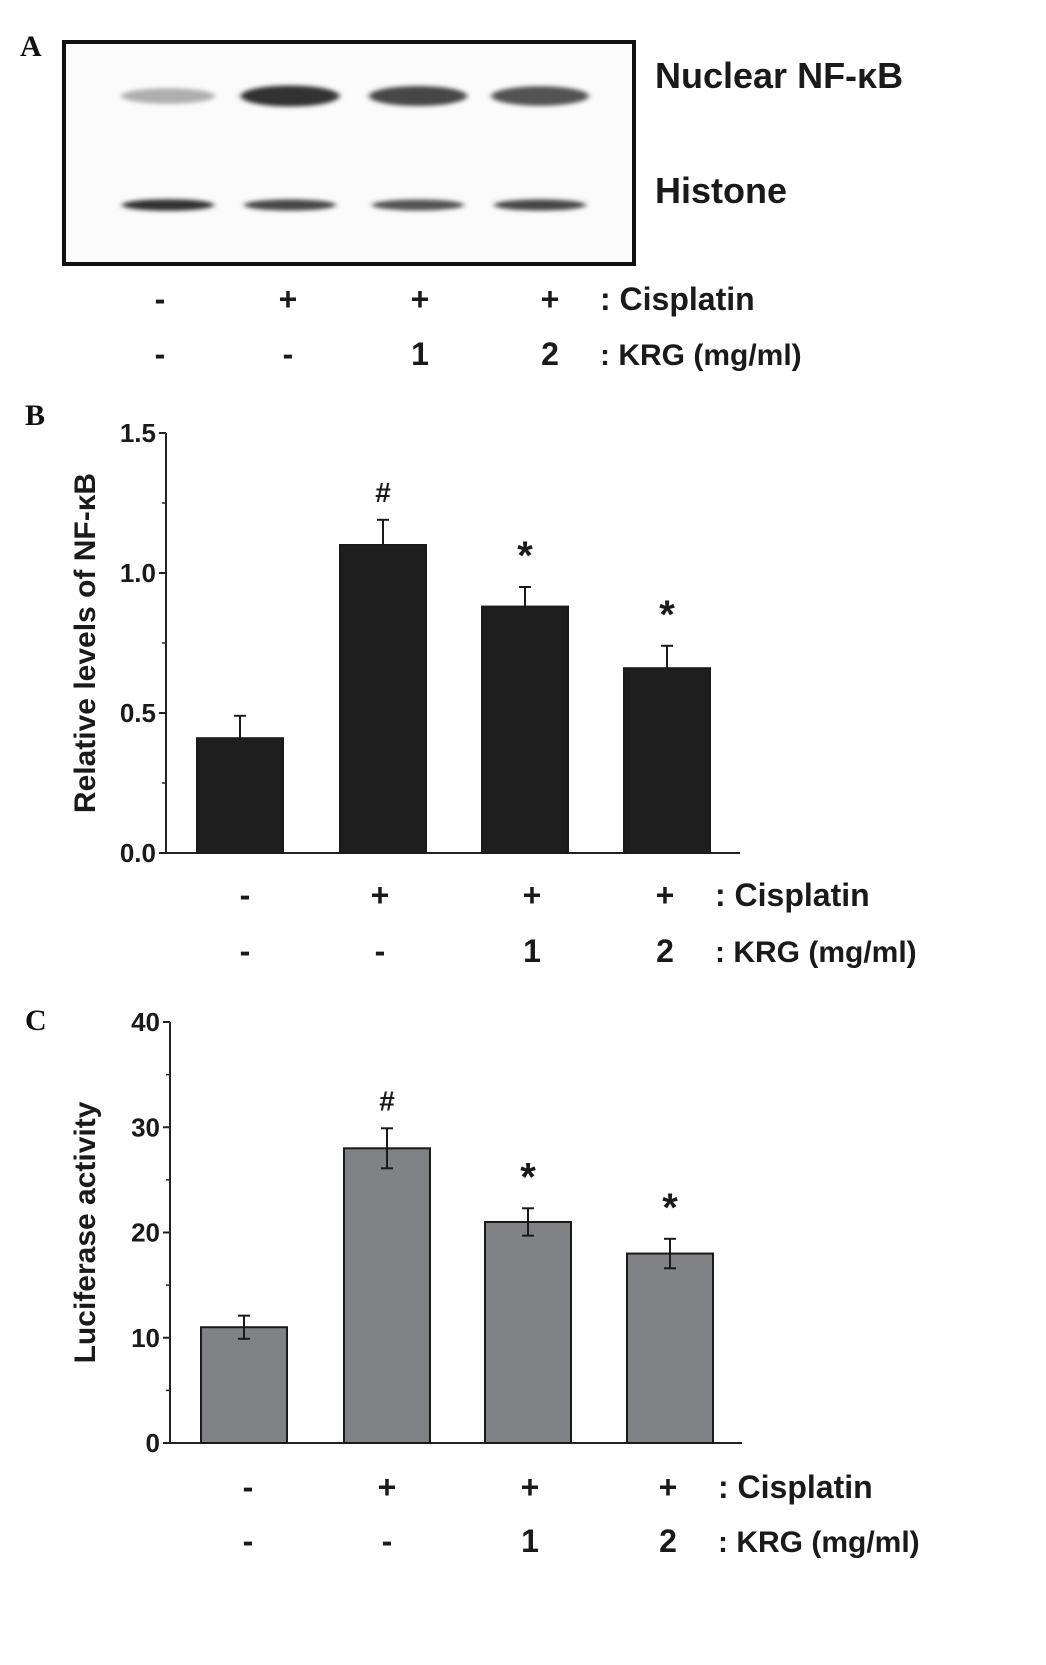 The width and height of the screenshot is (1046, 1665). Describe the element at coordinates (31, 46) in the screenshot. I see `panel-label-a: A` at that location.